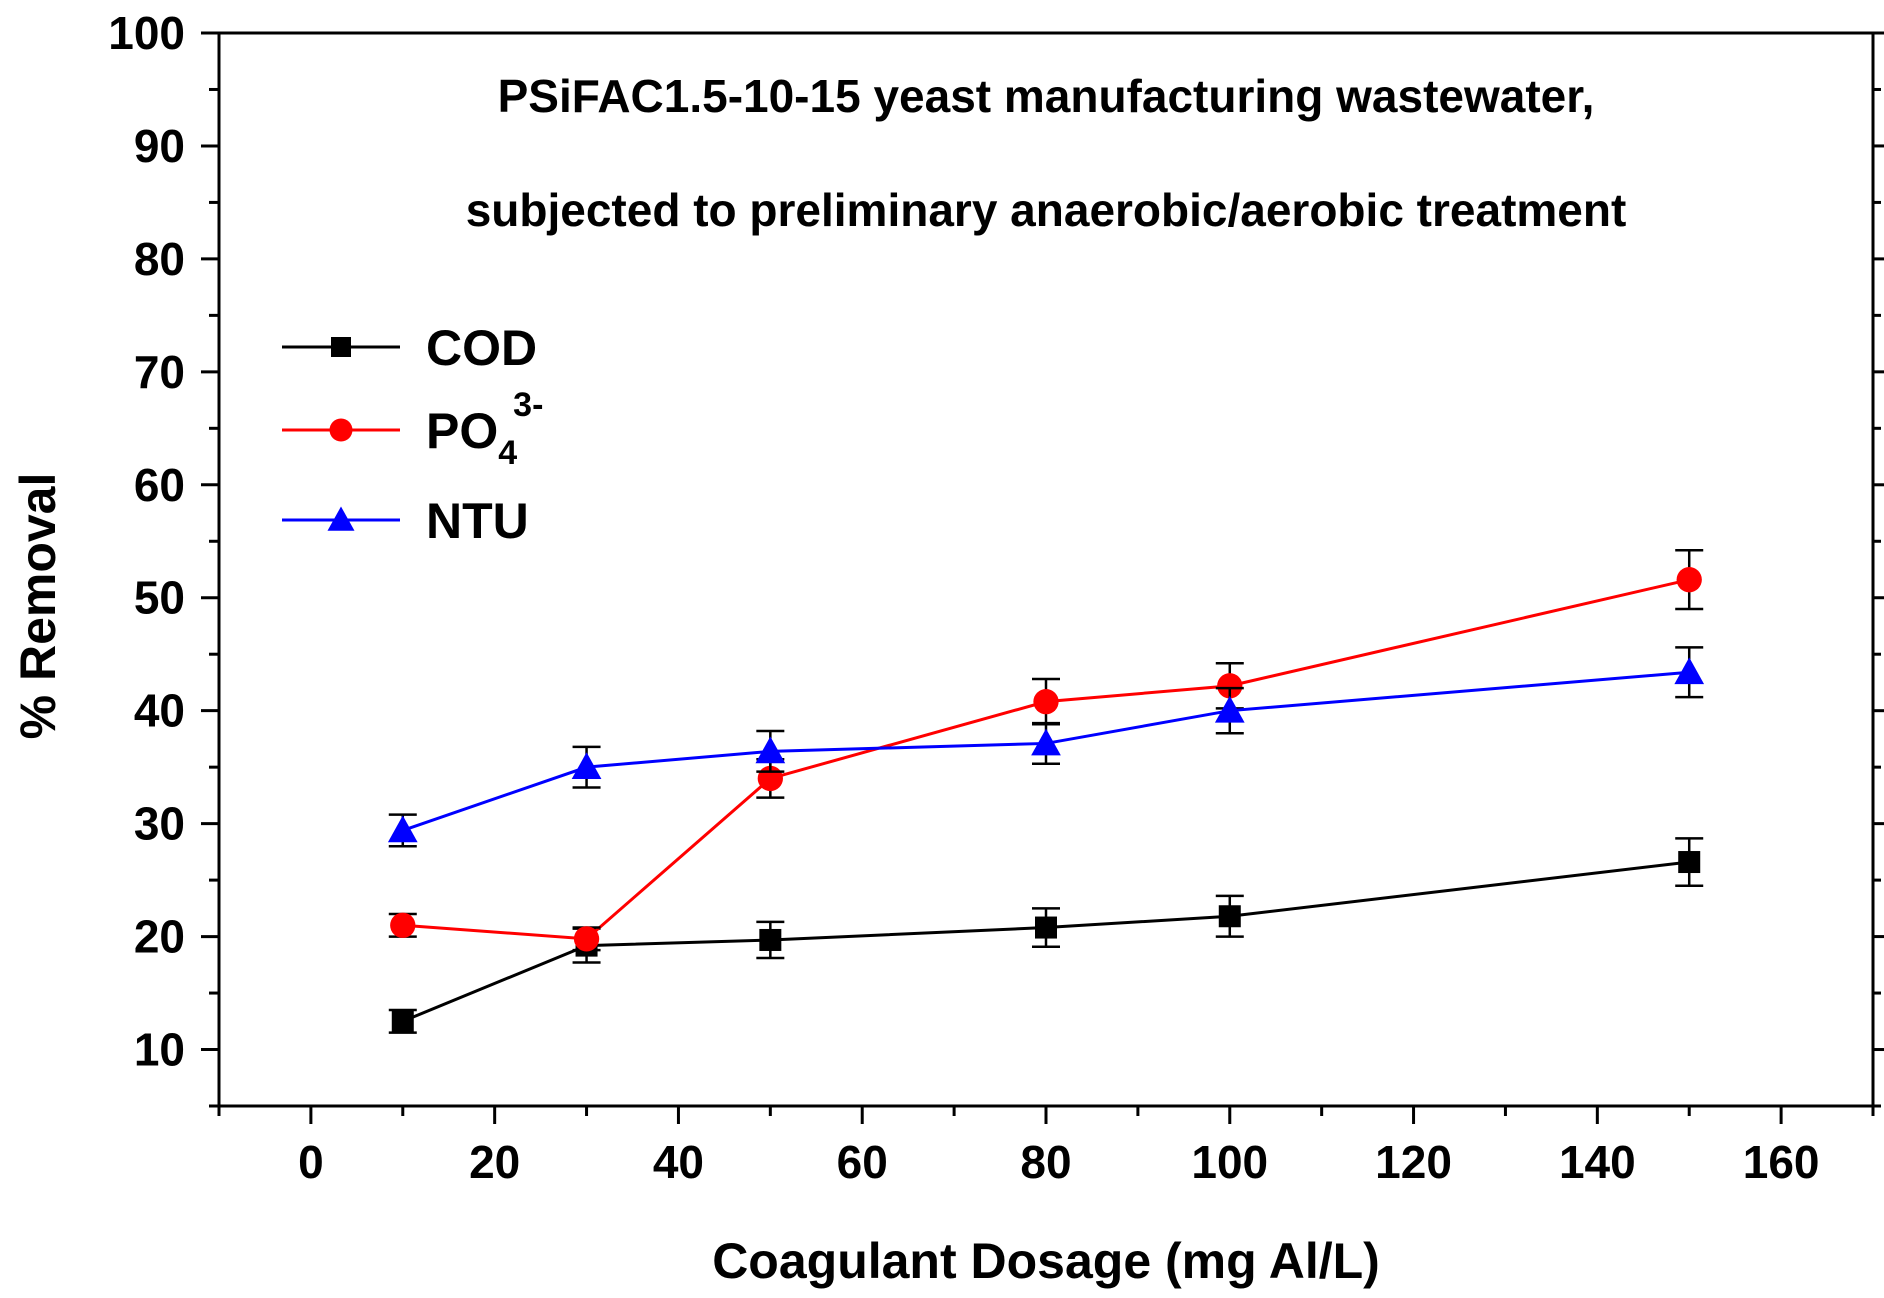 This screenshot has height=1298, width=1884. I want to click on legend-label-text: COD, so click(481, 348).